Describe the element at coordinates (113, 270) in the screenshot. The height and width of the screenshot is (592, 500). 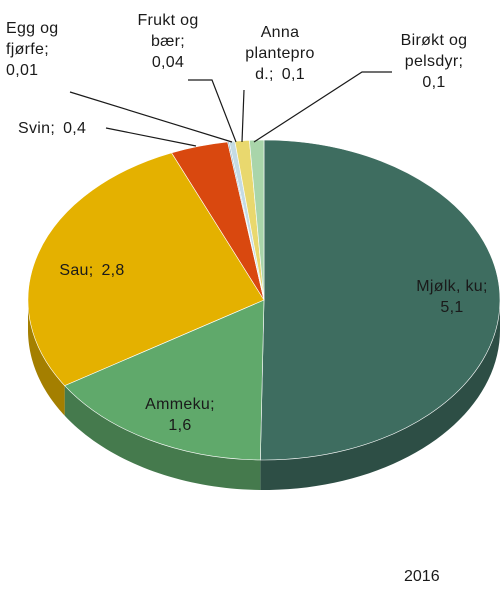
I see `value-label: 2,8` at that location.